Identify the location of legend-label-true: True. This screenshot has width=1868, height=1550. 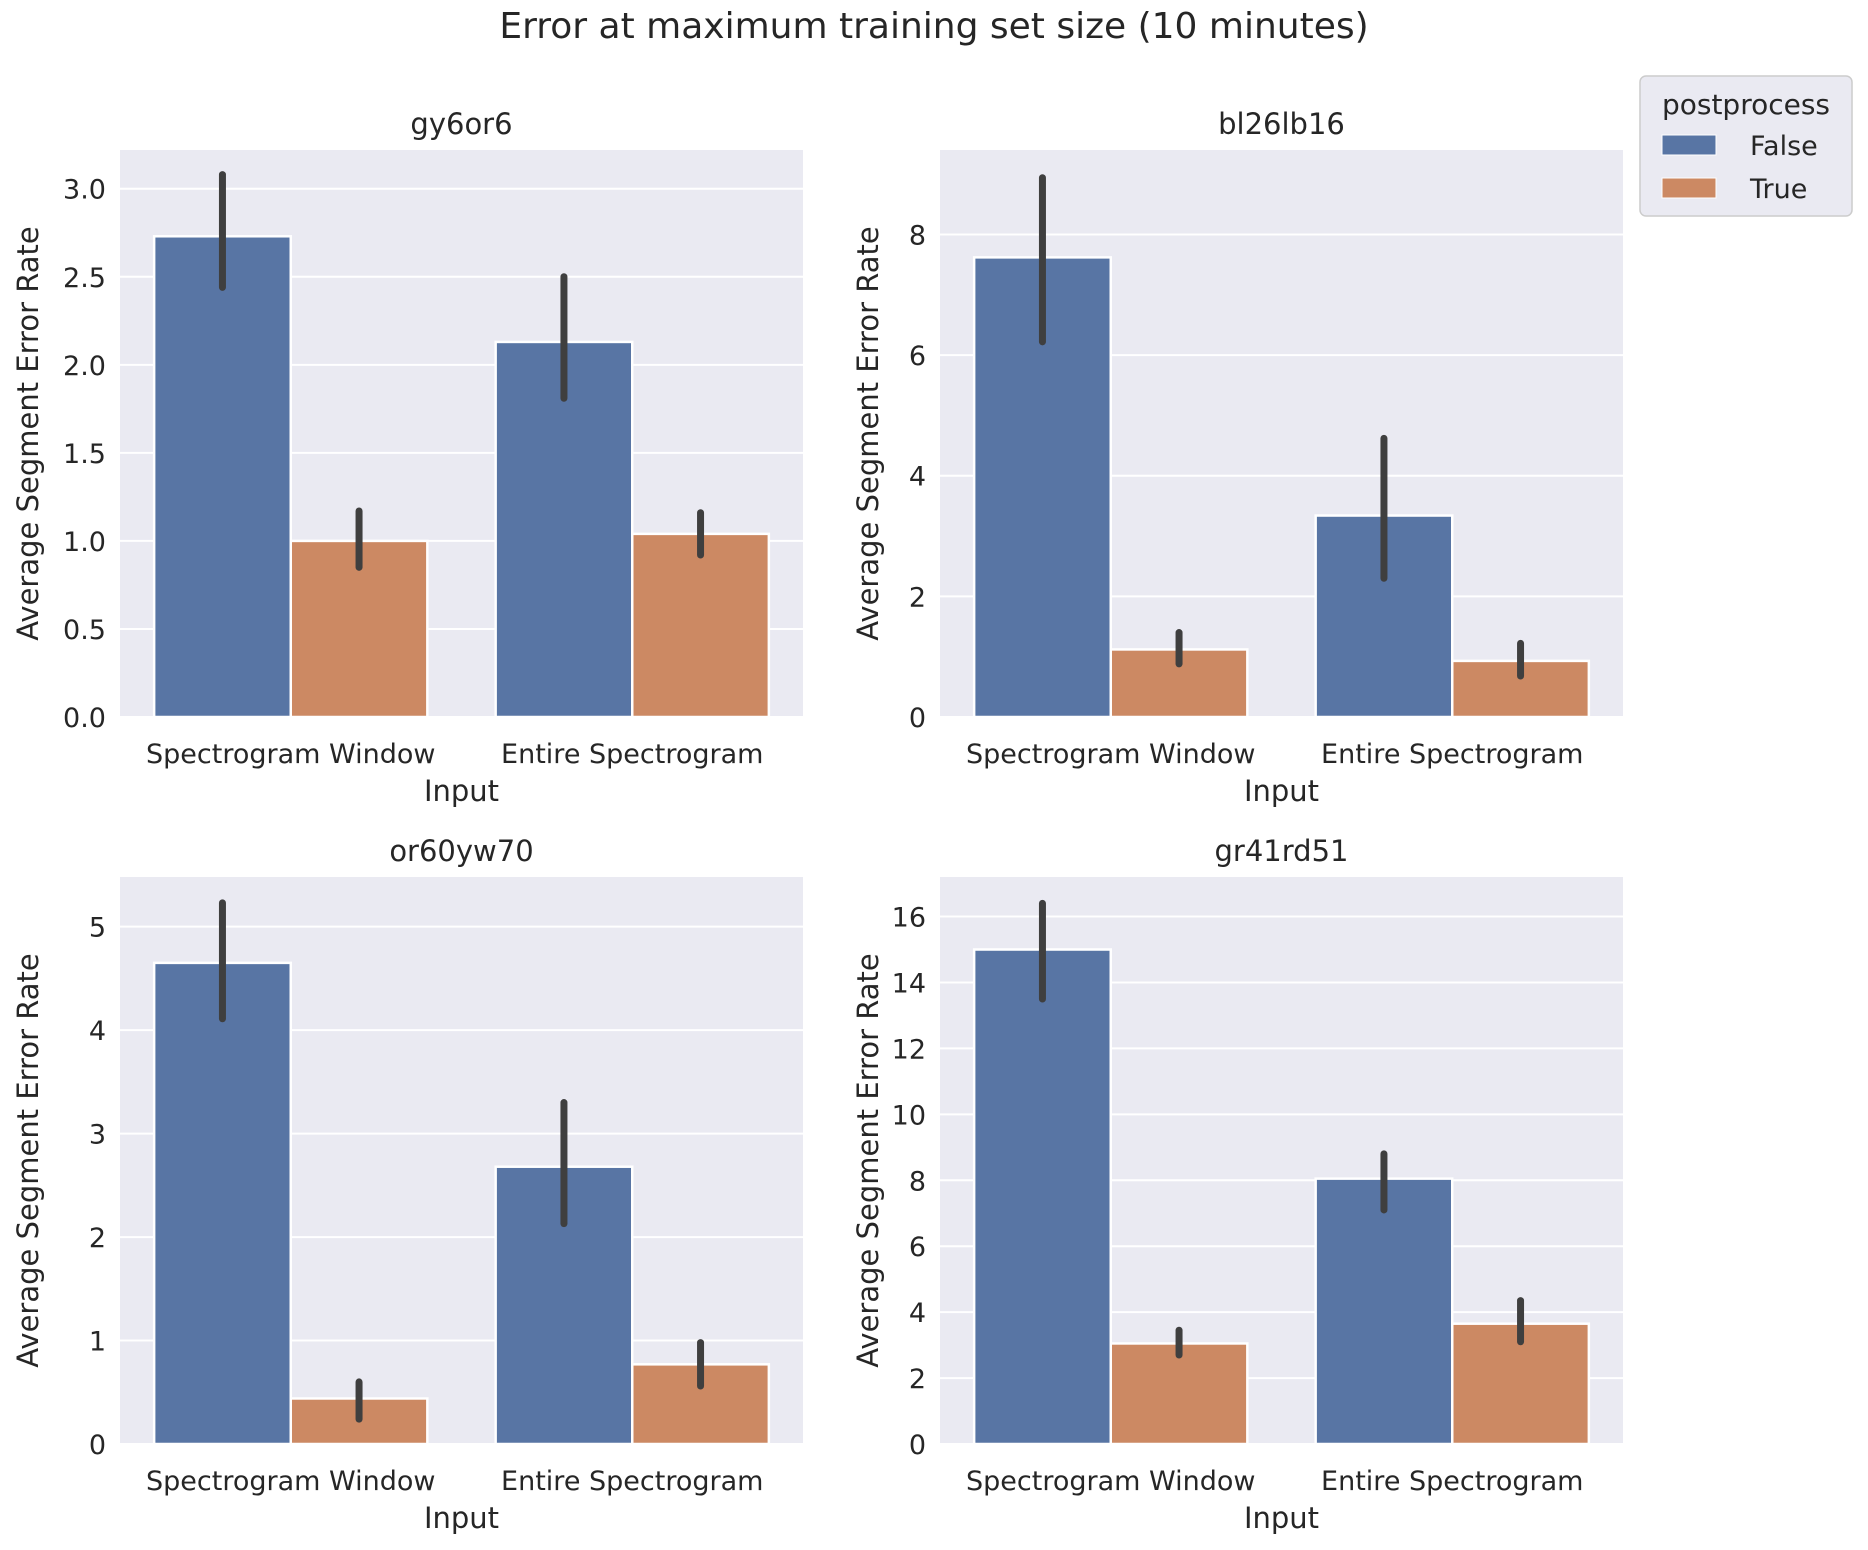
(1778, 189).